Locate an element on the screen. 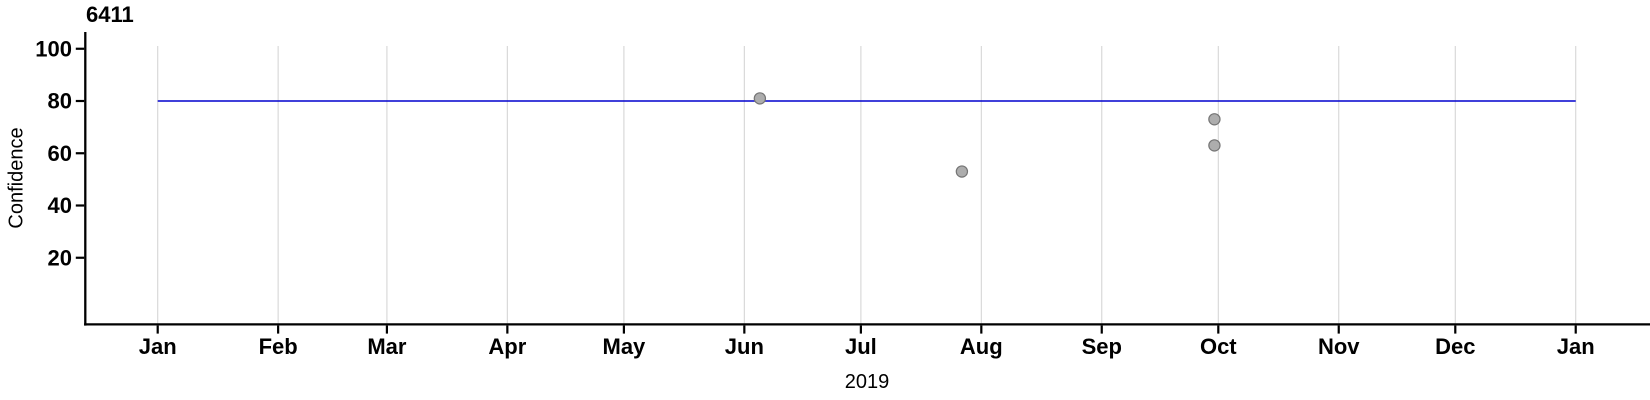 The height and width of the screenshot is (400, 1650). y-axis-title: Confidence is located at coordinates (16, 178).